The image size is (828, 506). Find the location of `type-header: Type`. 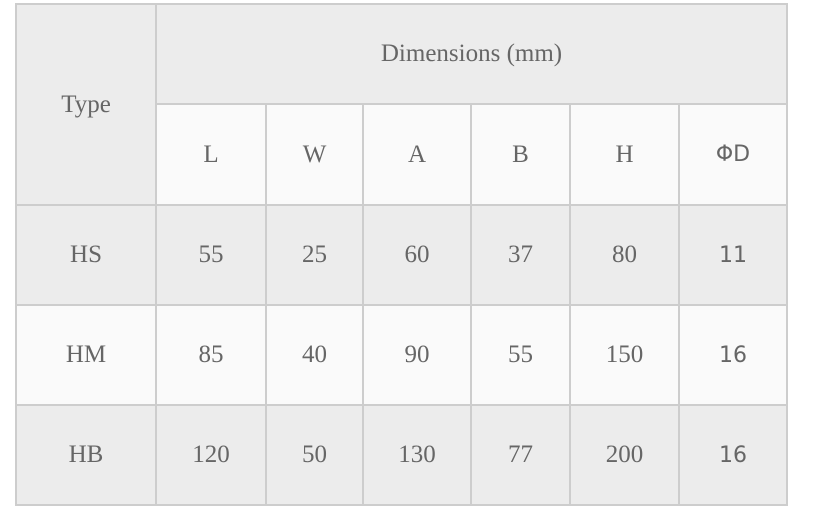

type-header: Type is located at coordinates (86, 104).